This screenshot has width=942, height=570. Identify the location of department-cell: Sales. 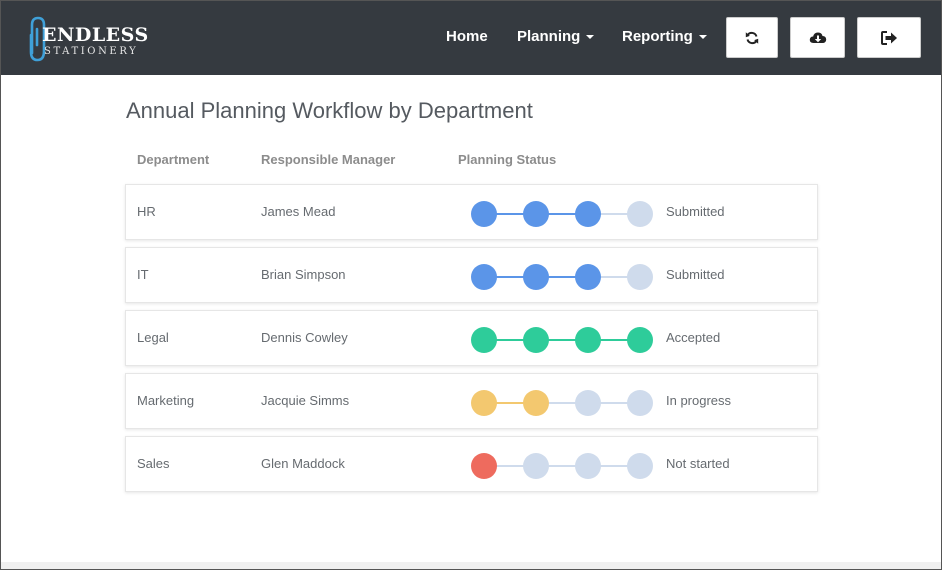
(153, 463).